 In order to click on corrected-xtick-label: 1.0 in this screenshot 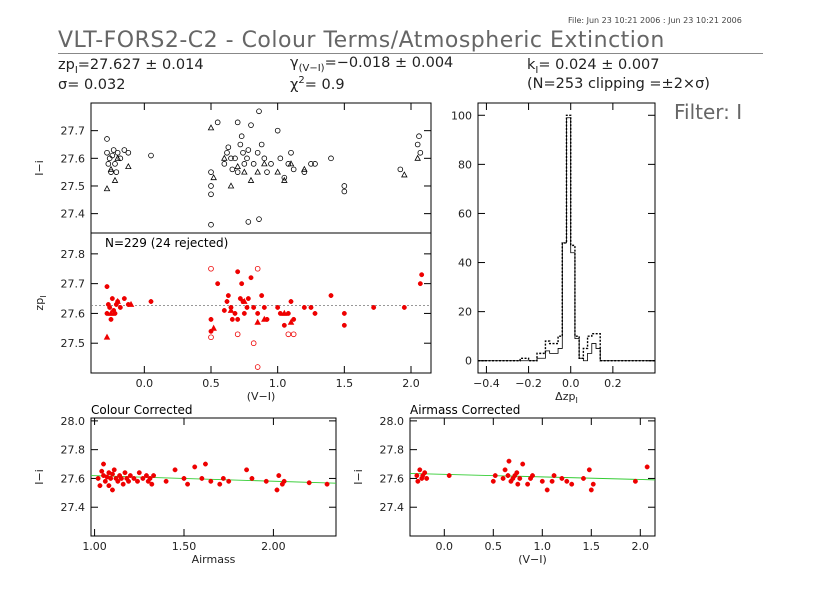, I will do `click(278, 383)`.